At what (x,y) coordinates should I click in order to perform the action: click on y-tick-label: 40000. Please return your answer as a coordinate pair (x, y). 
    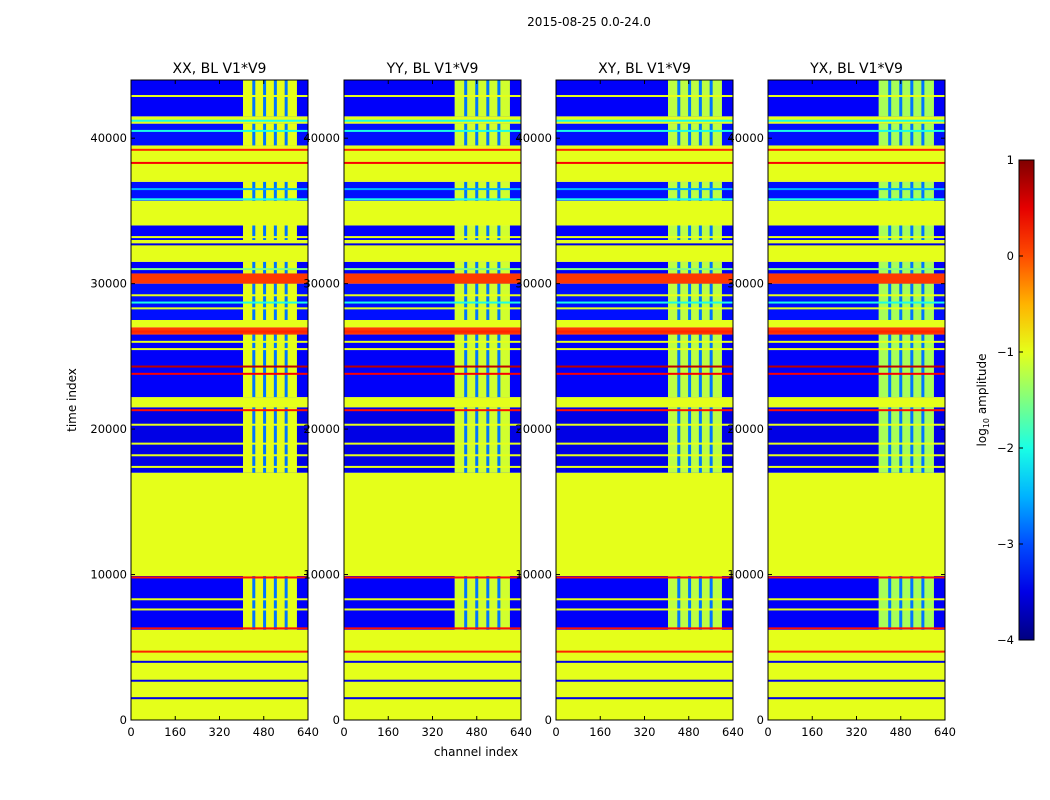
    Looking at the image, I should click on (533, 138).